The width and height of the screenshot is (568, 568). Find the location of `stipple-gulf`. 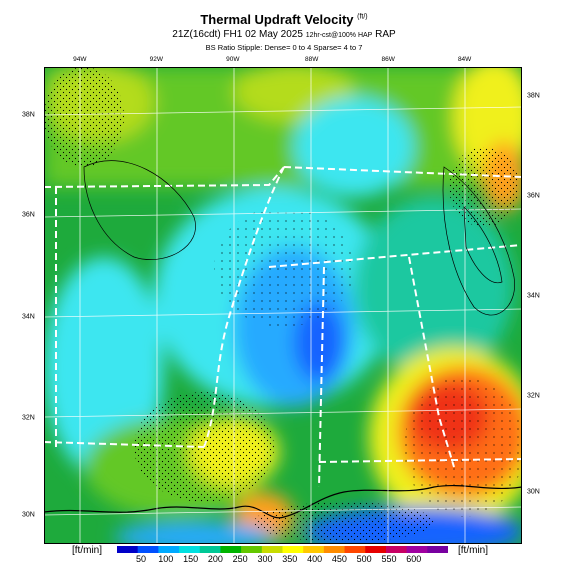

stipple-gulf is located at coordinates (344, 522).